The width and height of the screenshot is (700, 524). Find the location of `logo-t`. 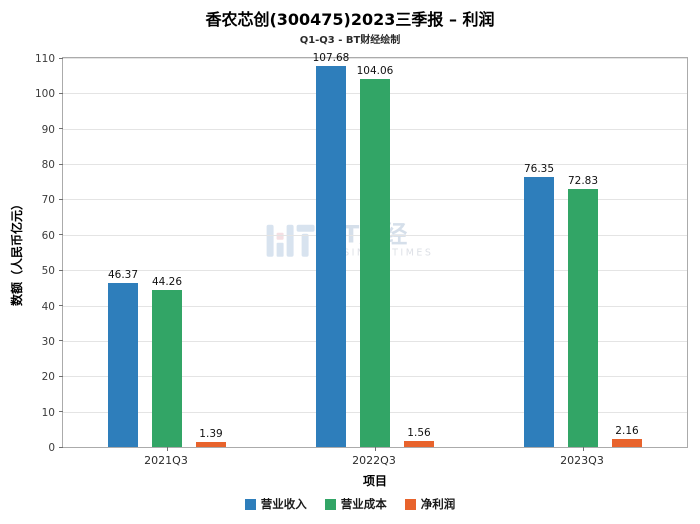

logo-t is located at coordinates (305, 240).